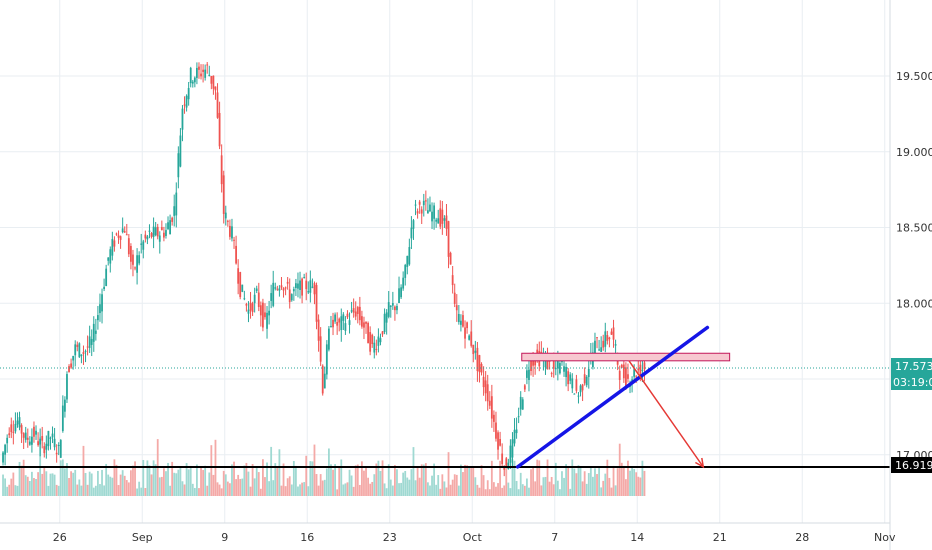 The height and width of the screenshot is (550, 932). I want to click on x-tick-label: Nov, so click(885, 537).